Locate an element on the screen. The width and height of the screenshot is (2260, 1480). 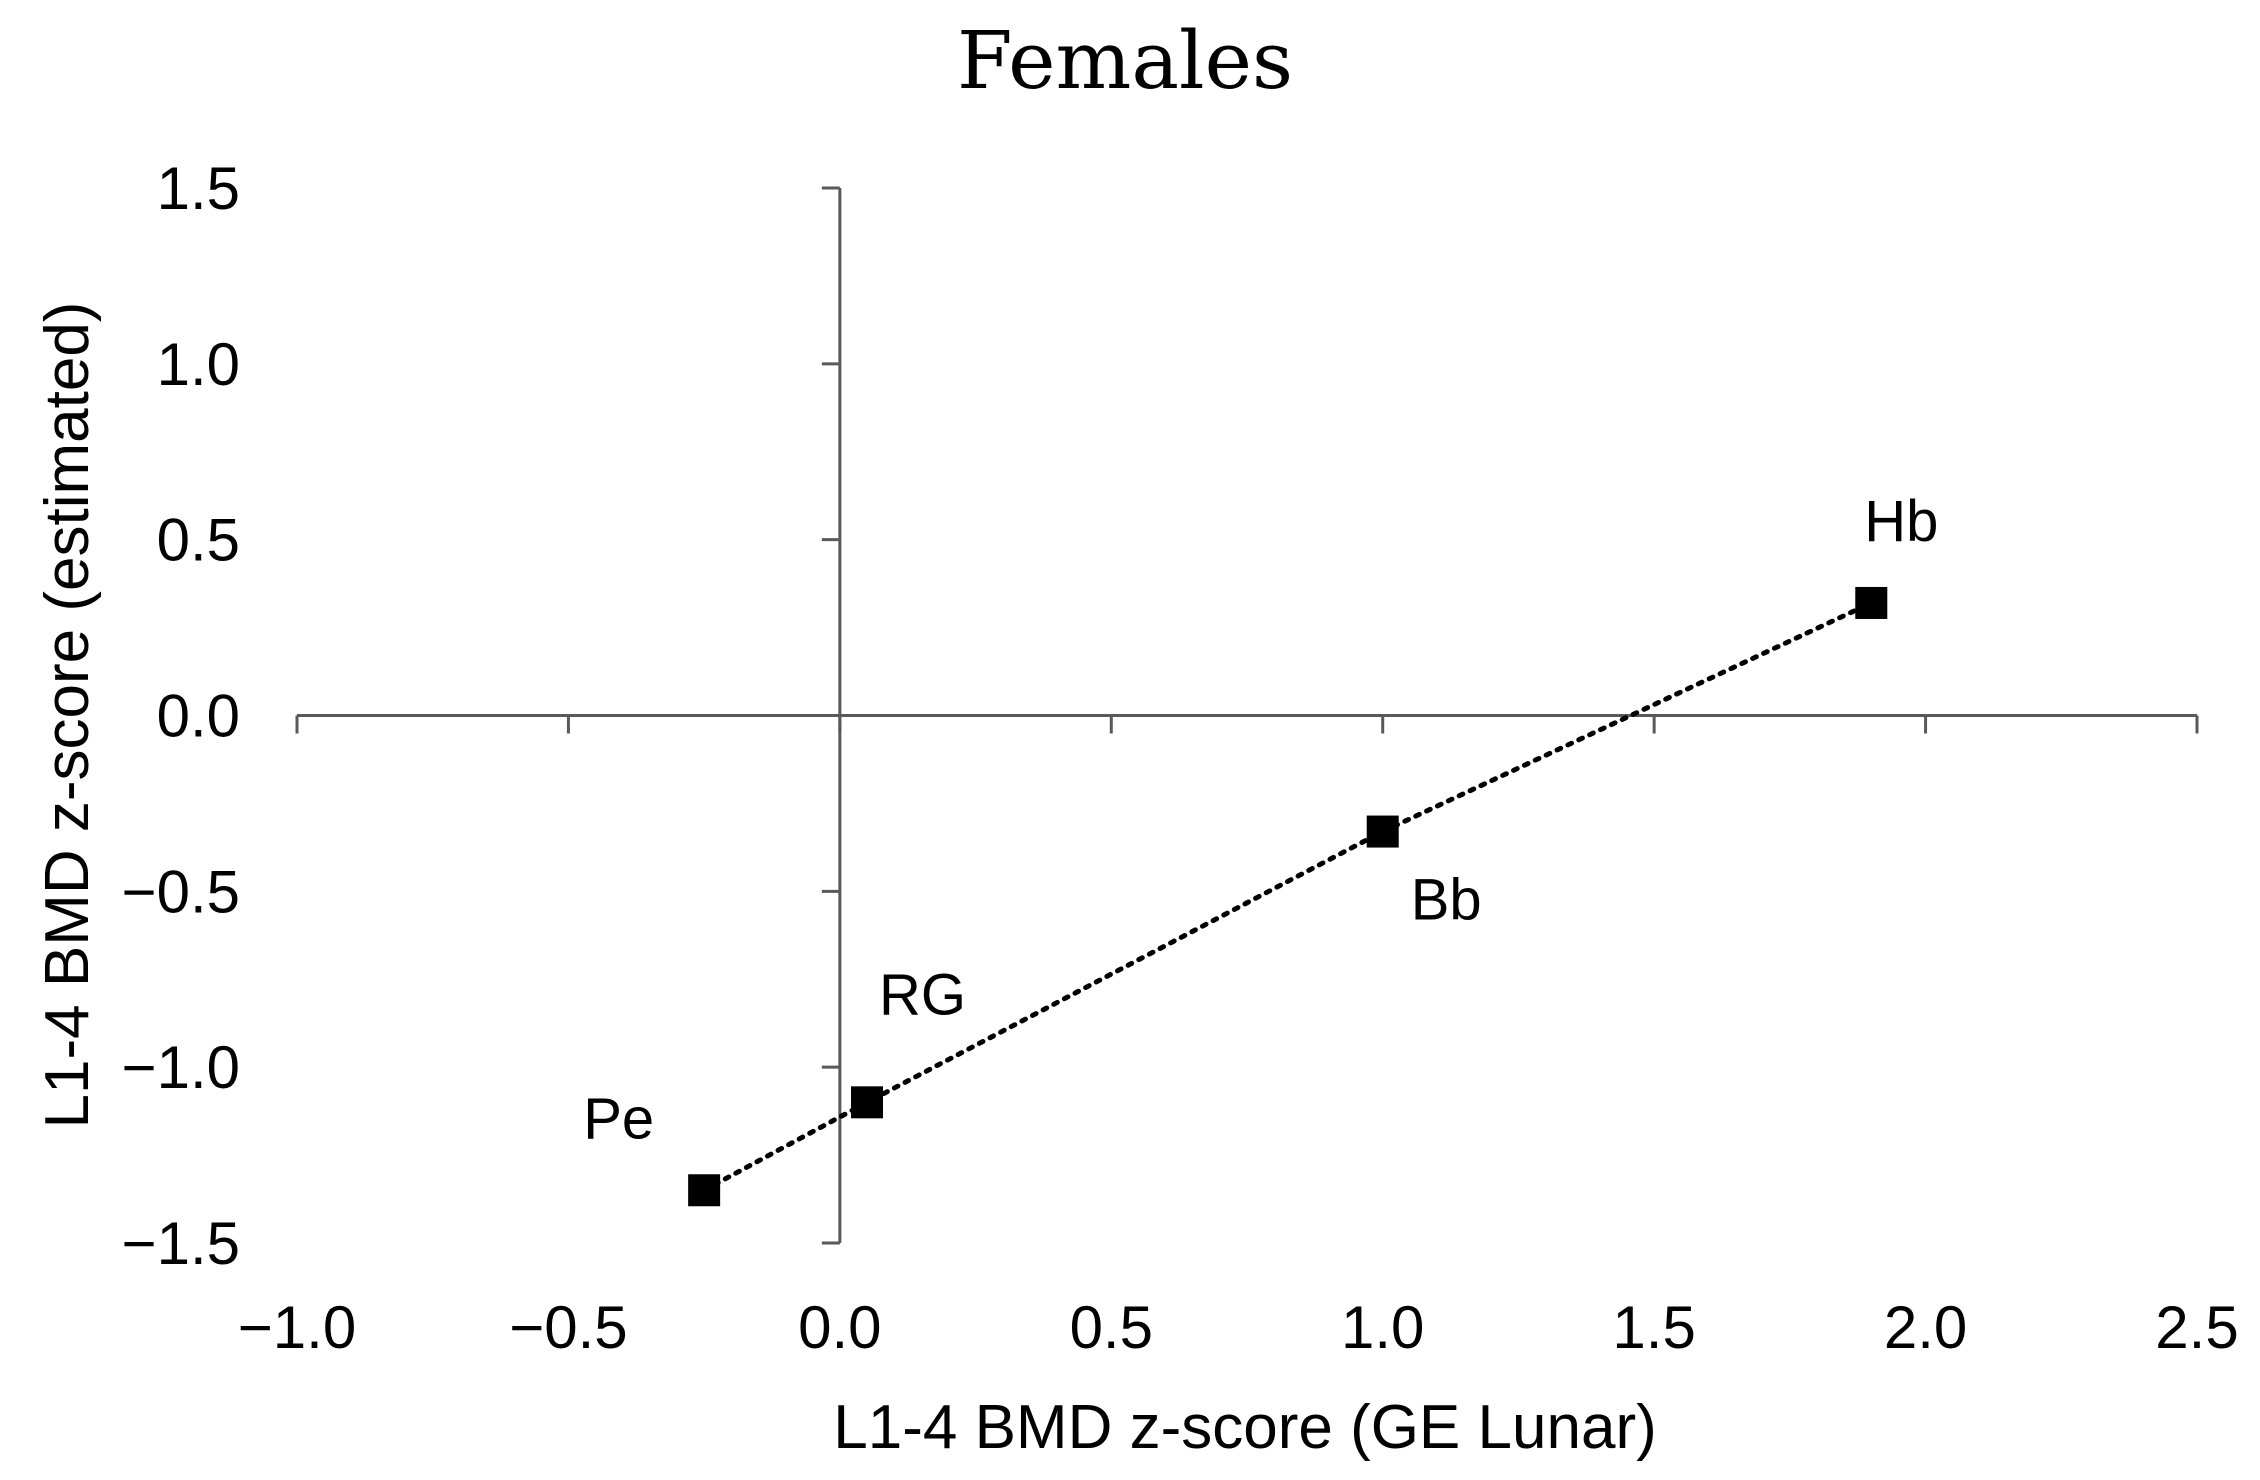
x-tick-label: 2.0 is located at coordinates (1925, 1327).